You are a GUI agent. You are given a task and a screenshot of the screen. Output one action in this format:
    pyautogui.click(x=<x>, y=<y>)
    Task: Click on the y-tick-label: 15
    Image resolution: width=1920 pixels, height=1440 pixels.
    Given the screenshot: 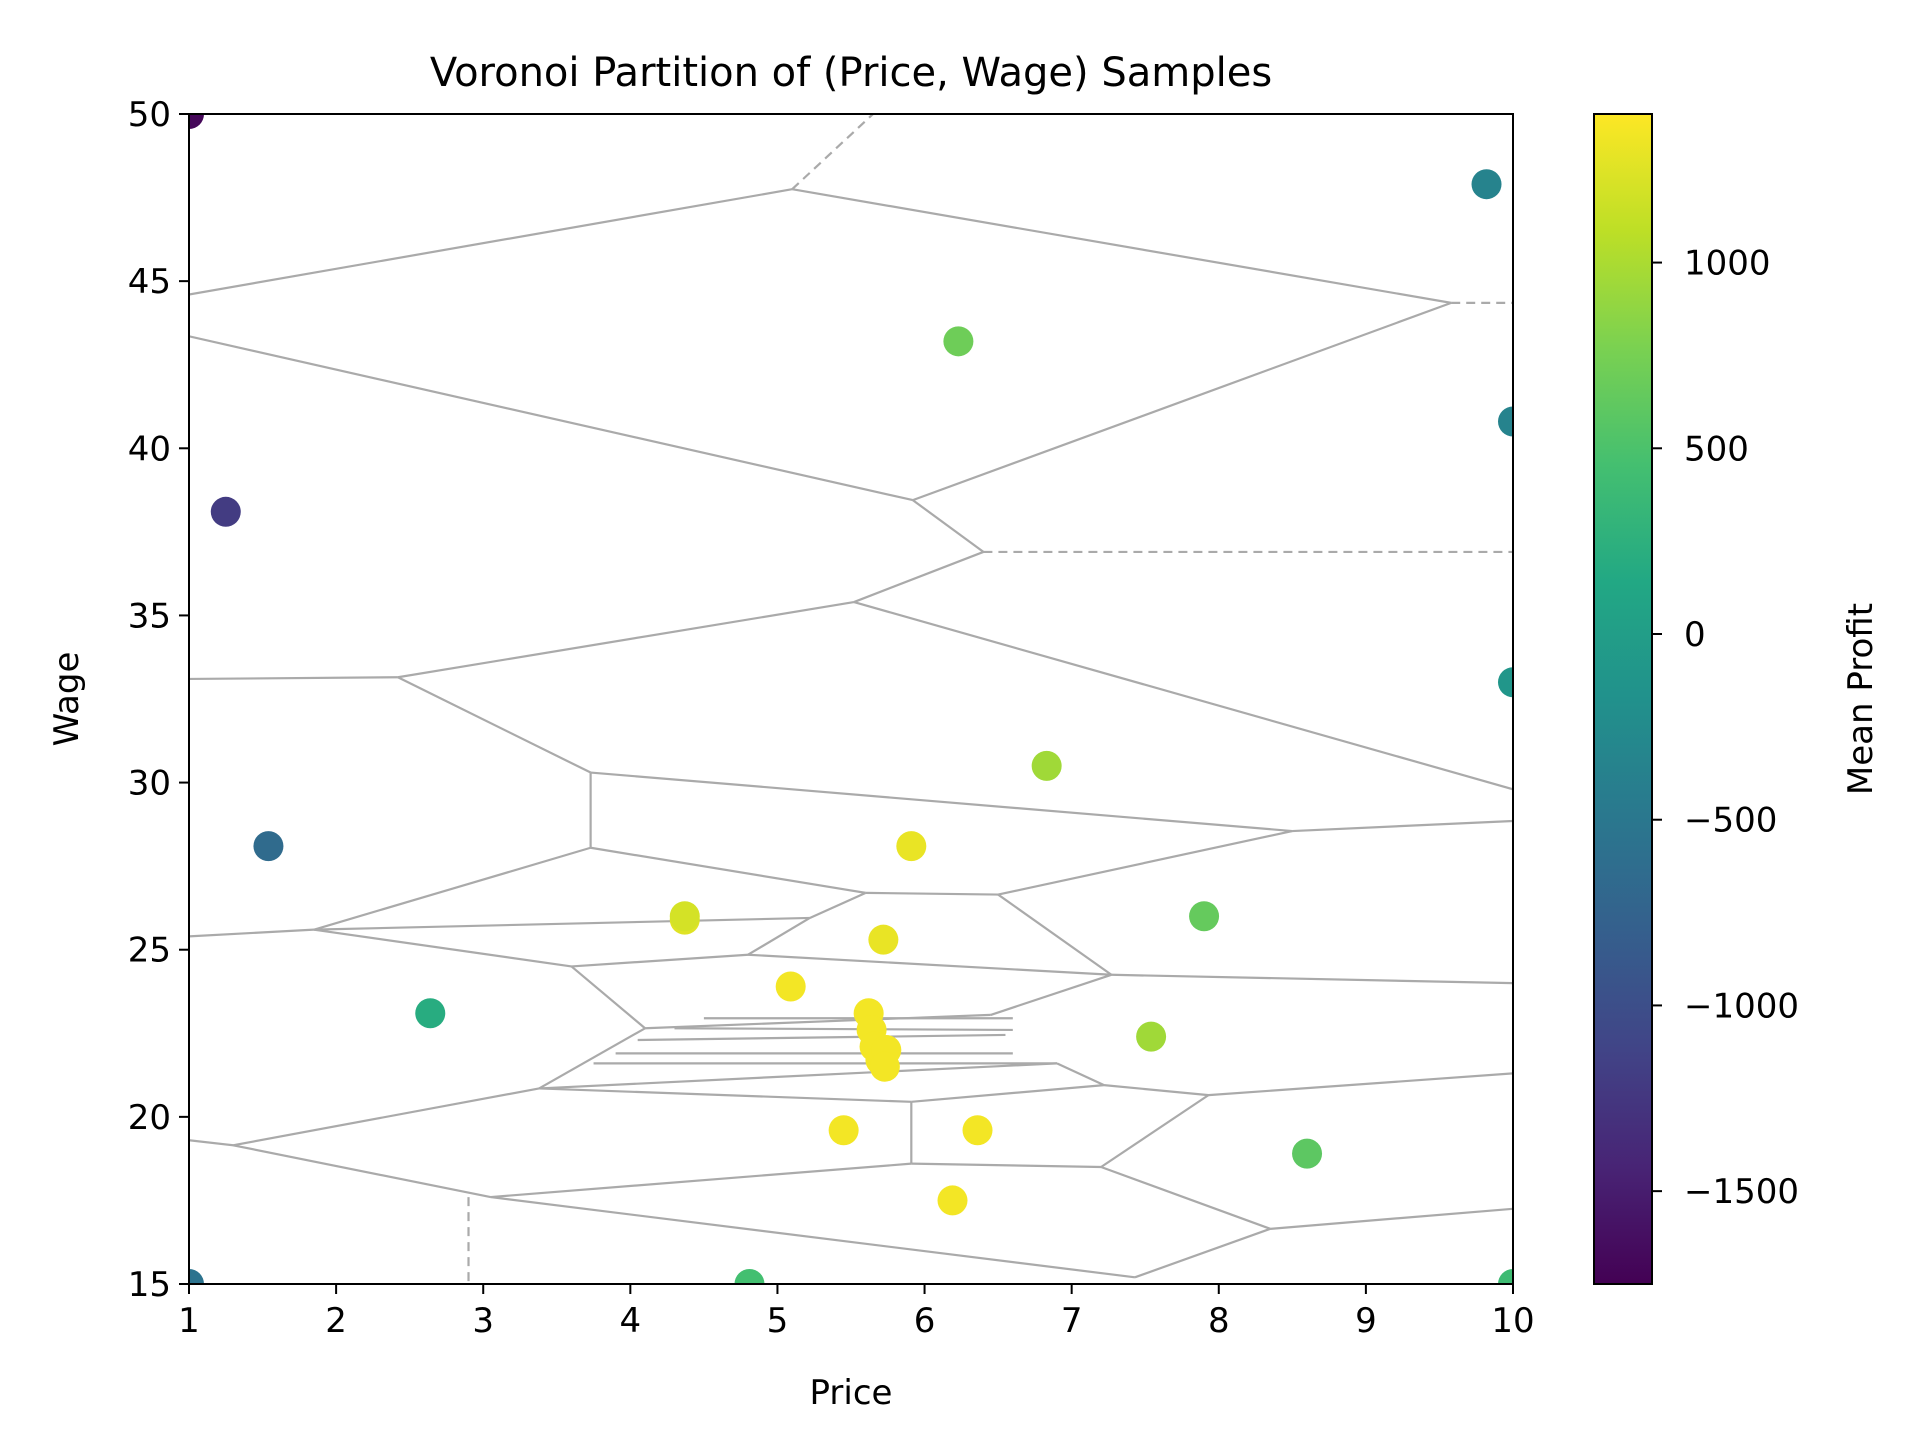 What is the action you would take?
    pyautogui.click(x=149, y=1285)
    